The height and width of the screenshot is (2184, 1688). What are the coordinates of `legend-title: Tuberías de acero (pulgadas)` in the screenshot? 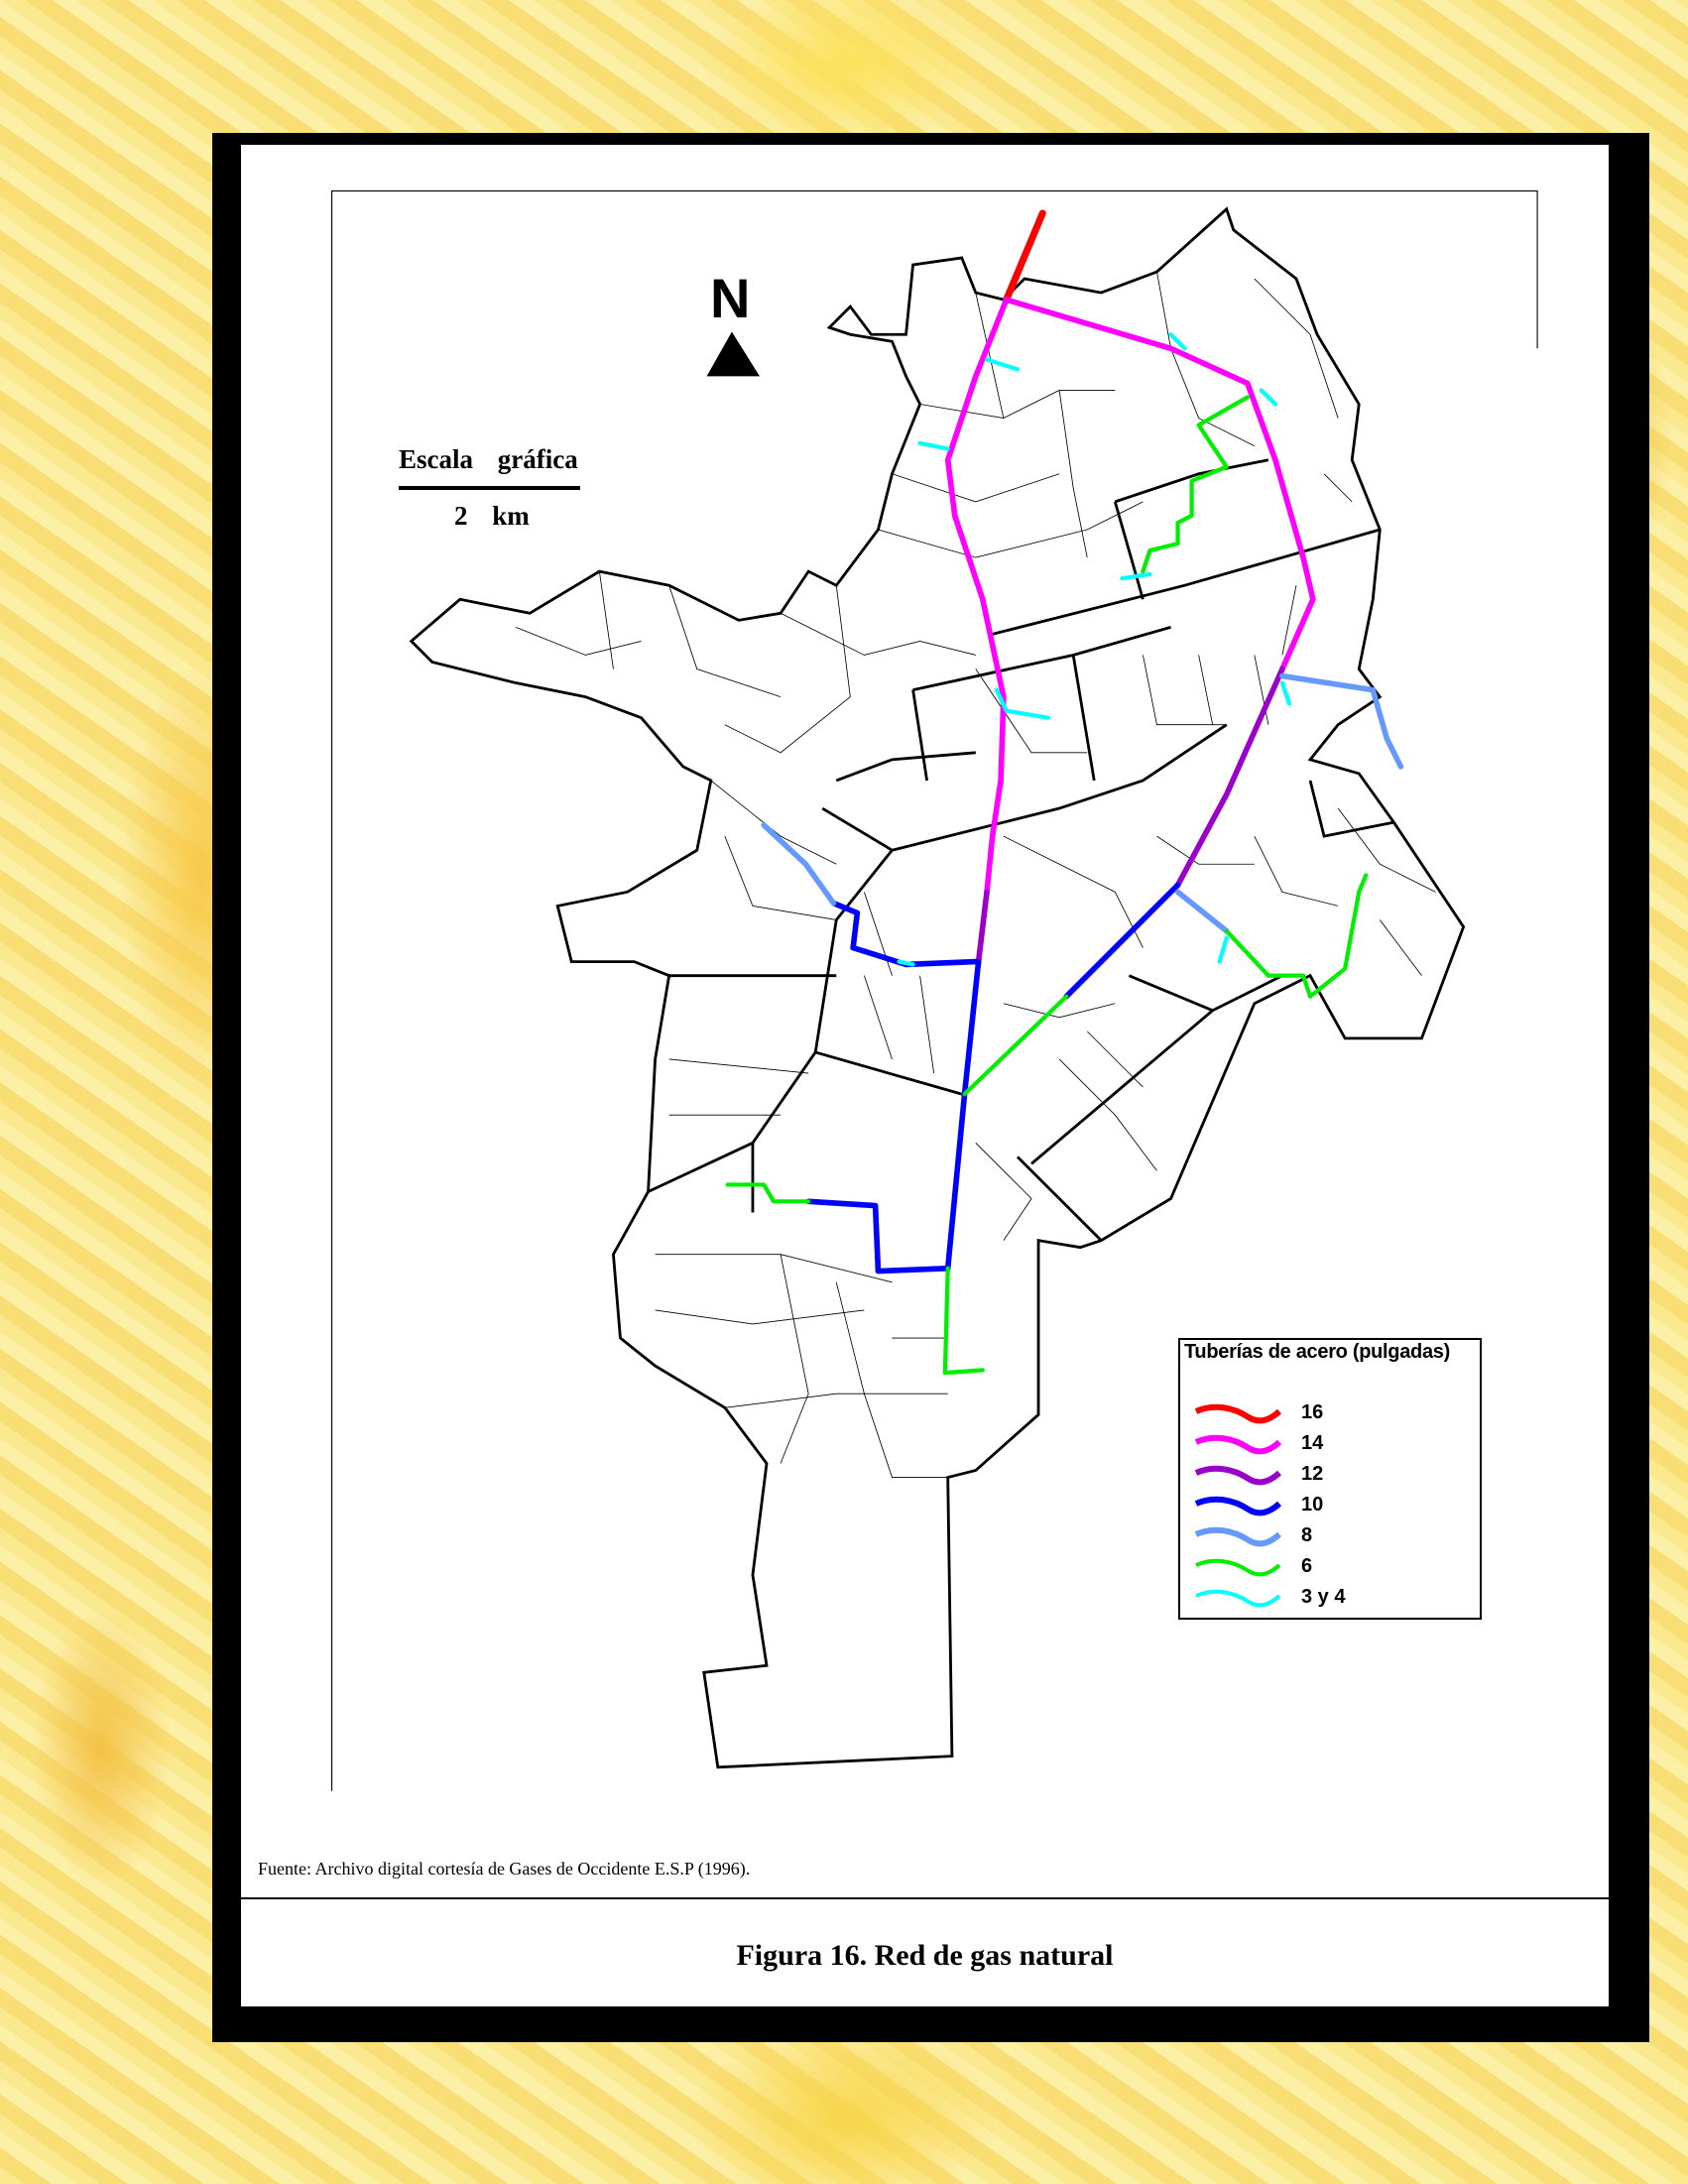 It's located at (1317, 1352).